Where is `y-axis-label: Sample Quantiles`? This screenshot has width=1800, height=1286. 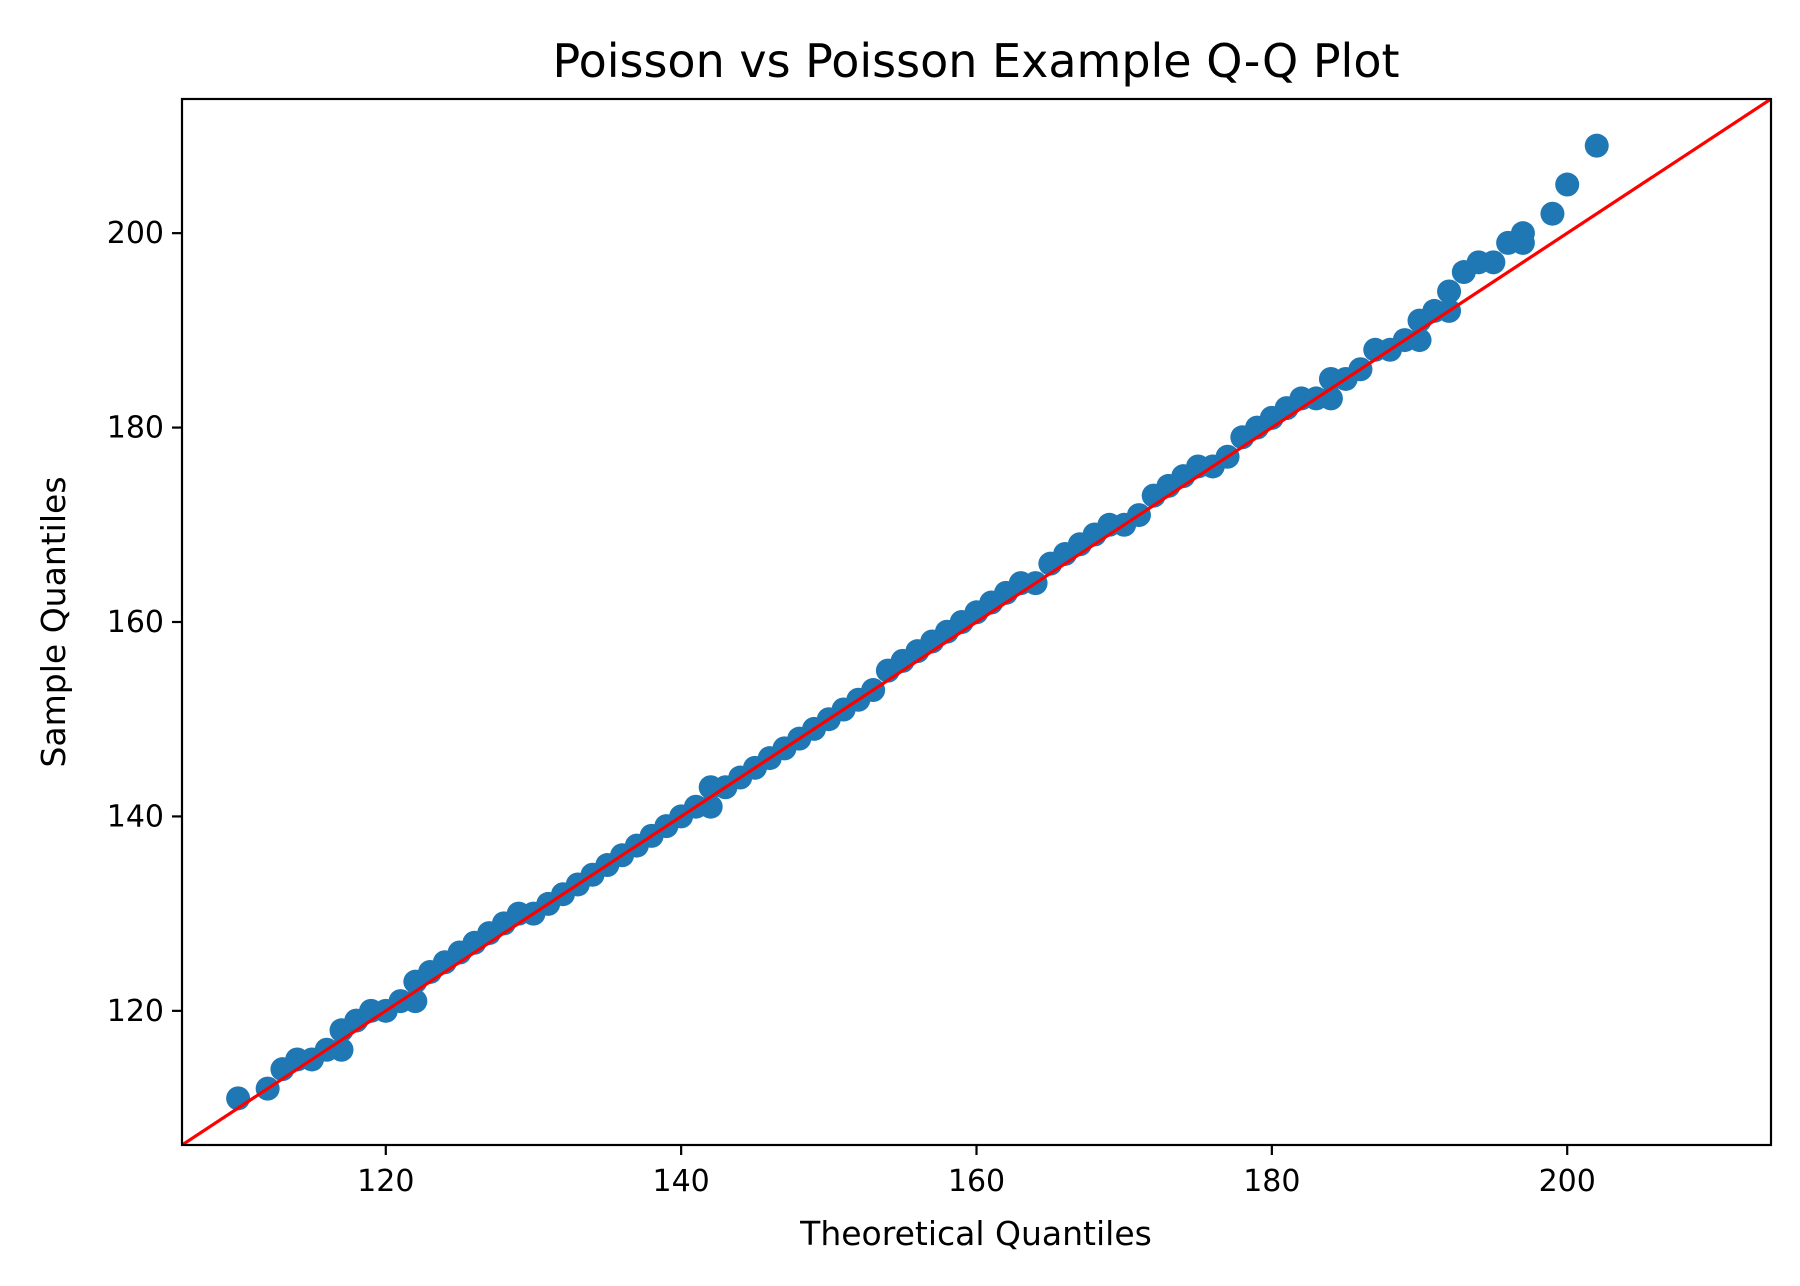
y-axis-label: Sample Quantiles is located at coordinates (53, 621).